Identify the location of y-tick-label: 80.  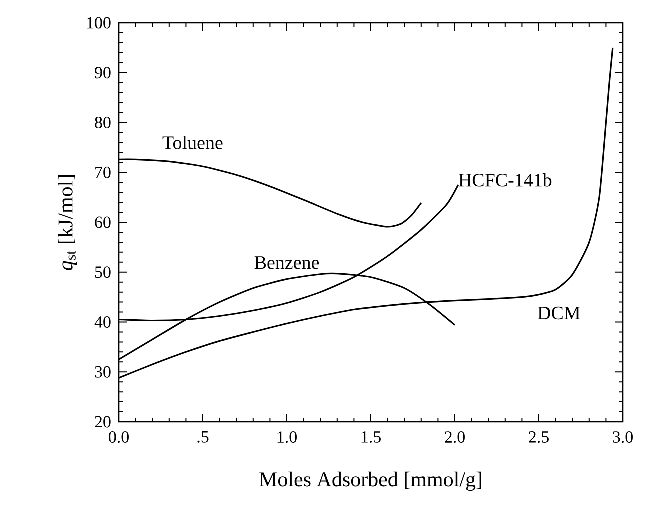
(103, 122).